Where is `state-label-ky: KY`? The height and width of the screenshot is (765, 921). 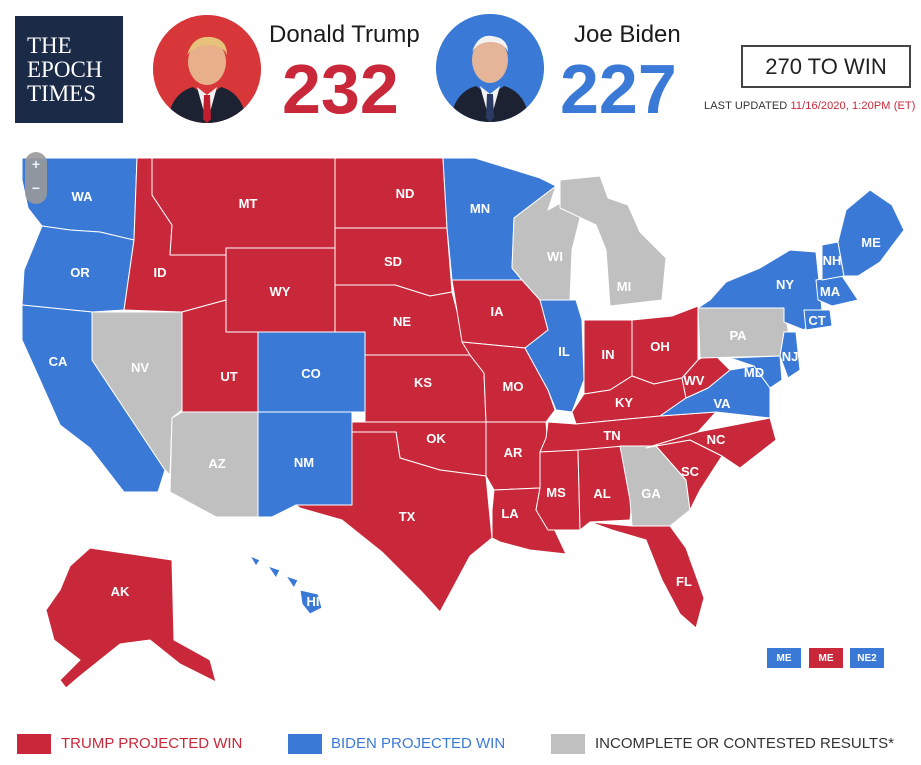
state-label-ky: KY is located at coordinates (624, 402).